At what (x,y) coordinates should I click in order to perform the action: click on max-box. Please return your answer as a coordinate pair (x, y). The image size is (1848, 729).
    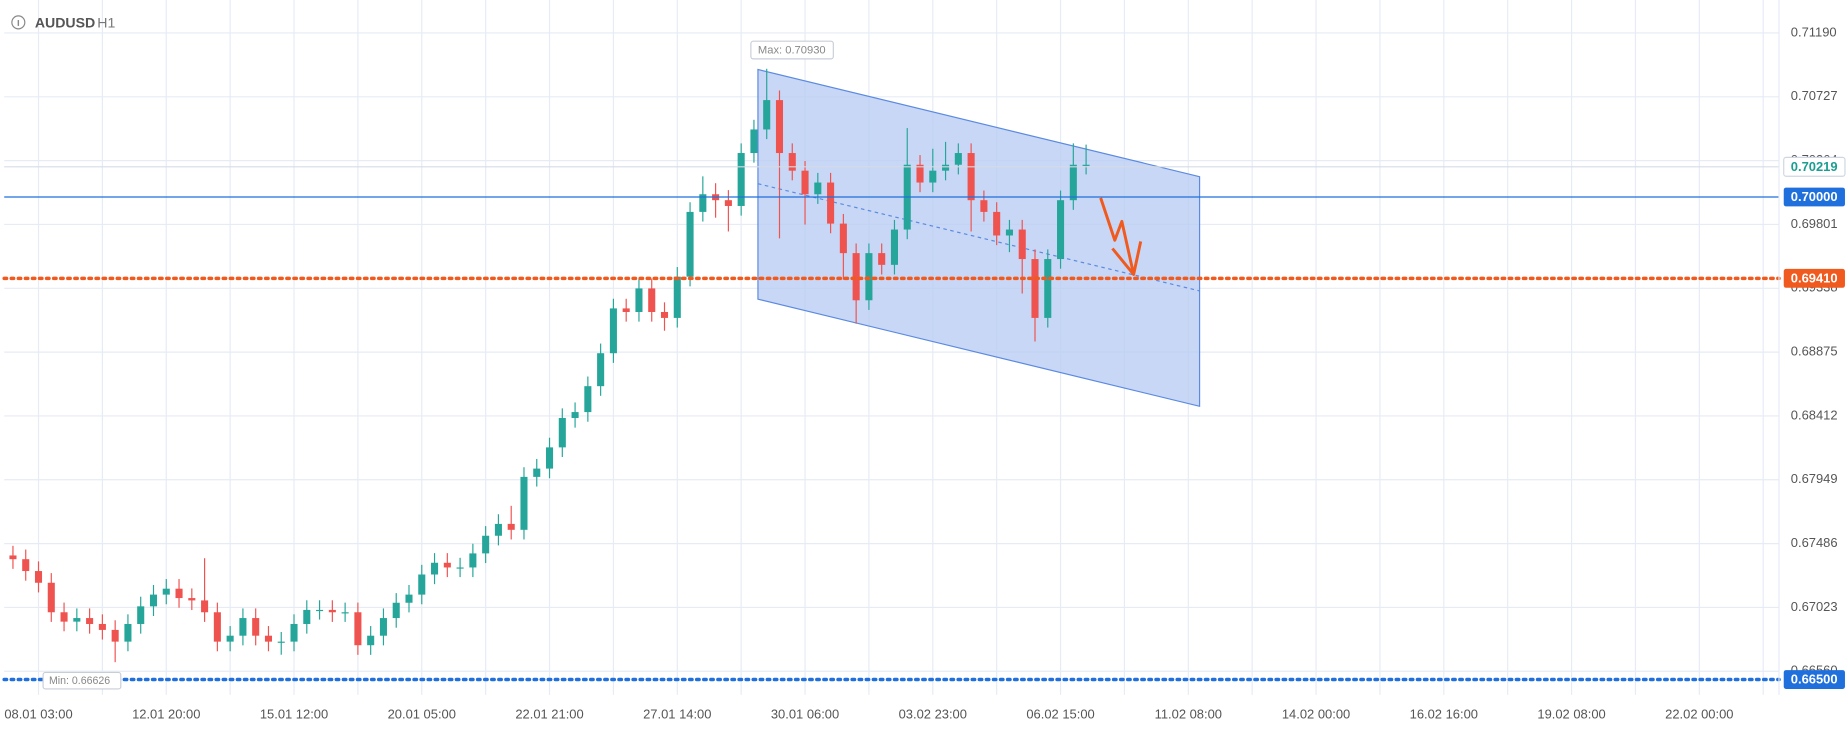
    Looking at the image, I should click on (792, 50).